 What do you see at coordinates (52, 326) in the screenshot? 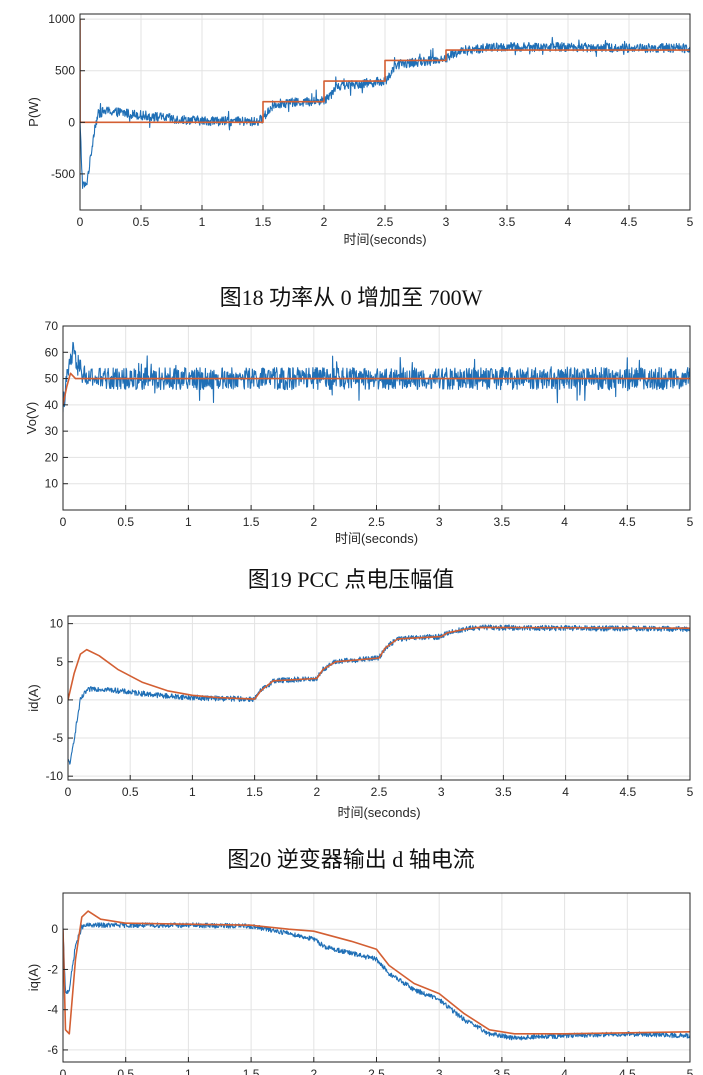
I see `y-tick-label: 70` at bounding box center [52, 326].